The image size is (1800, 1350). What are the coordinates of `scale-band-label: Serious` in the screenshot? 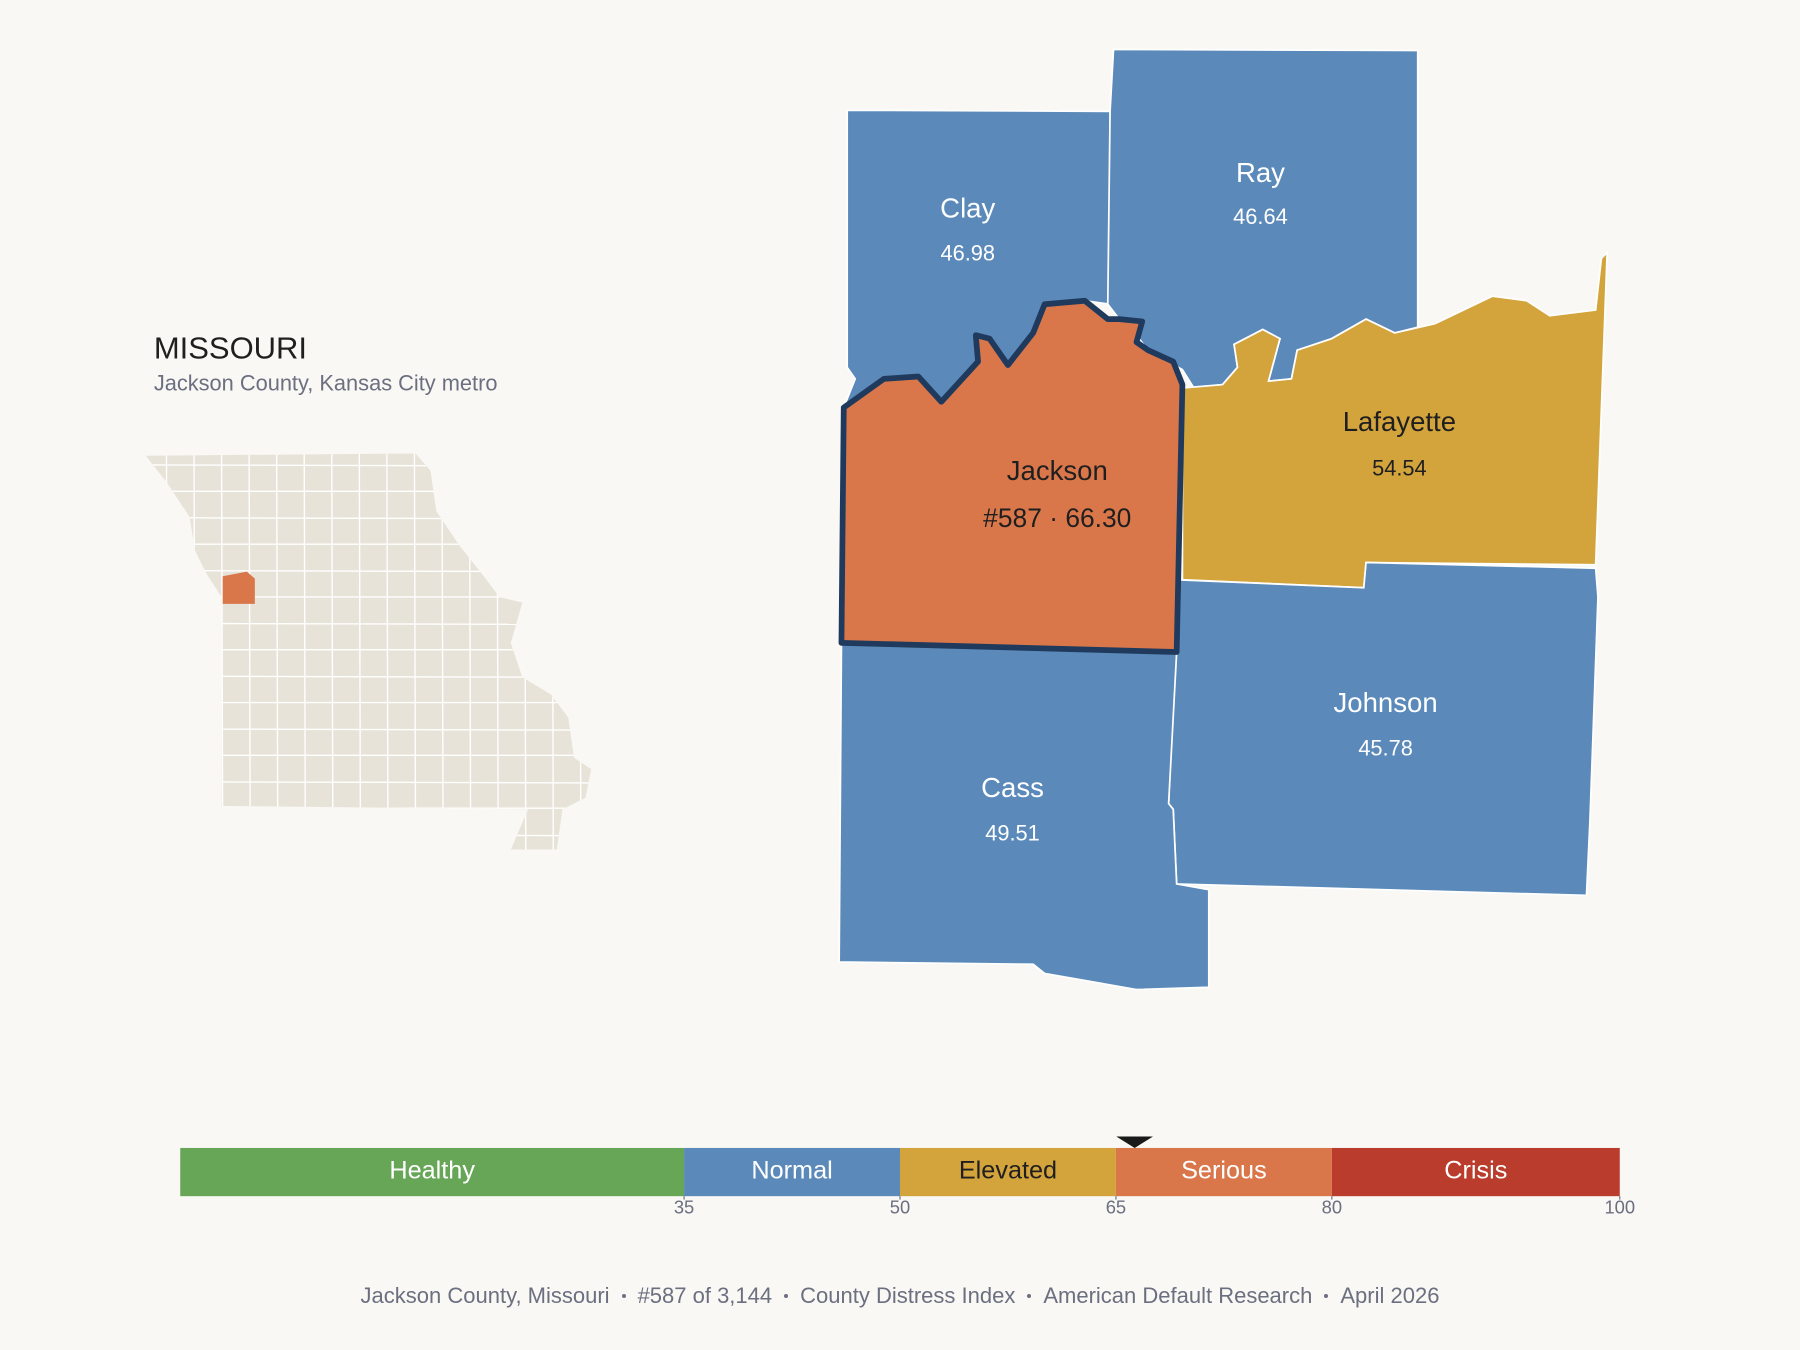 It's located at (1224, 1171).